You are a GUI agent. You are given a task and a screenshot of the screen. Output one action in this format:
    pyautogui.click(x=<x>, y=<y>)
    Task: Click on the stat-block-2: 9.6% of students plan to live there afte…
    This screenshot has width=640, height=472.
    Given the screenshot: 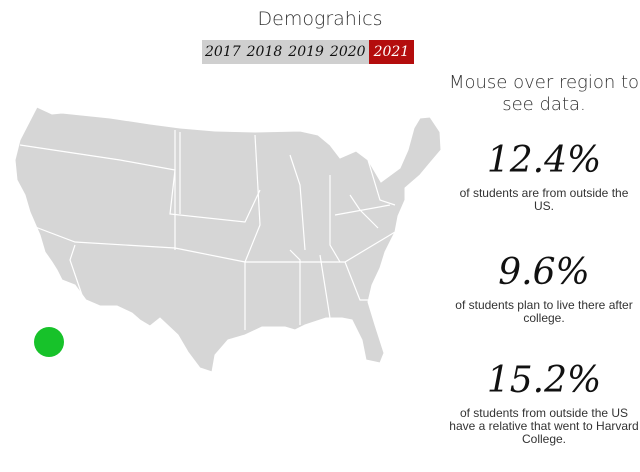 What is the action you would take?
    pyautogui.click(x=544, y=288)
    